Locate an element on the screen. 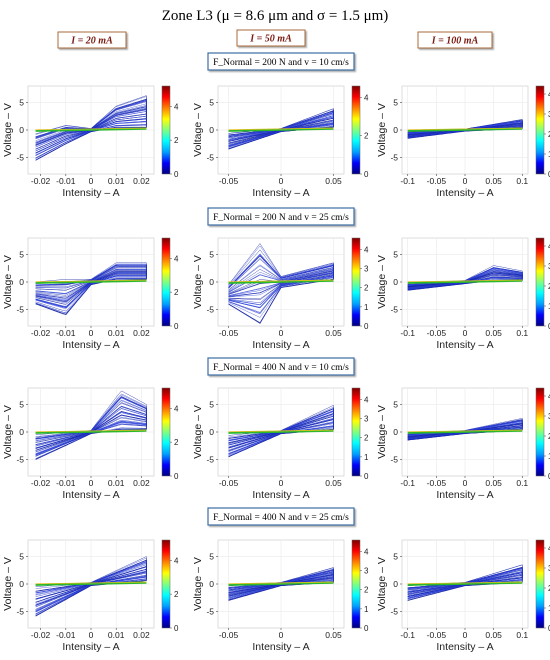  x-tick-label: 0.01 is located at coordinates (116, 181).